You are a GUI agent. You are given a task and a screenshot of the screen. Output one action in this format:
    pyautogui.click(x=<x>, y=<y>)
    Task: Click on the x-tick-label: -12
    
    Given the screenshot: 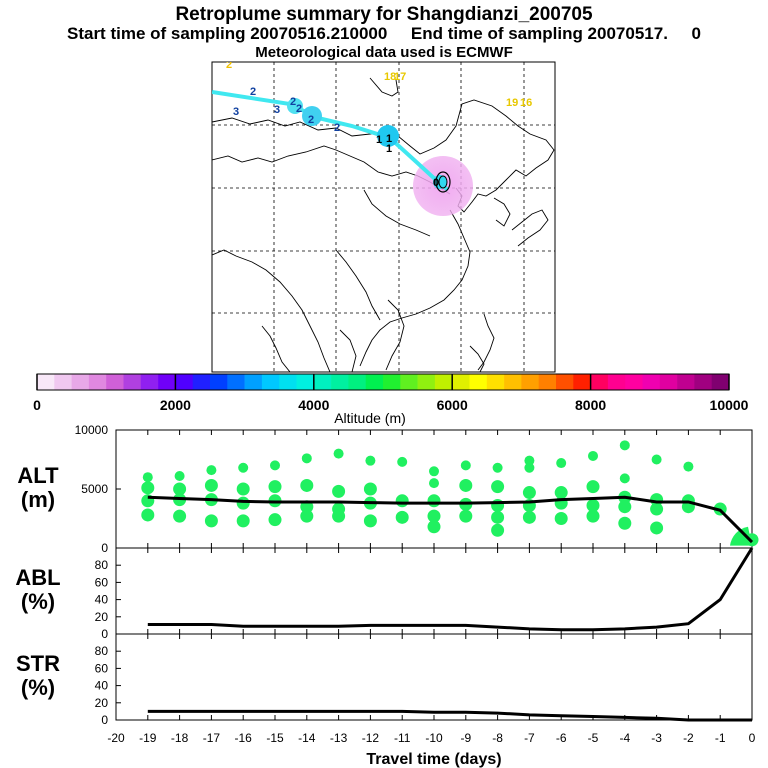 What is the action you would take?
    pyautogui.click(x=371, y=738)
    